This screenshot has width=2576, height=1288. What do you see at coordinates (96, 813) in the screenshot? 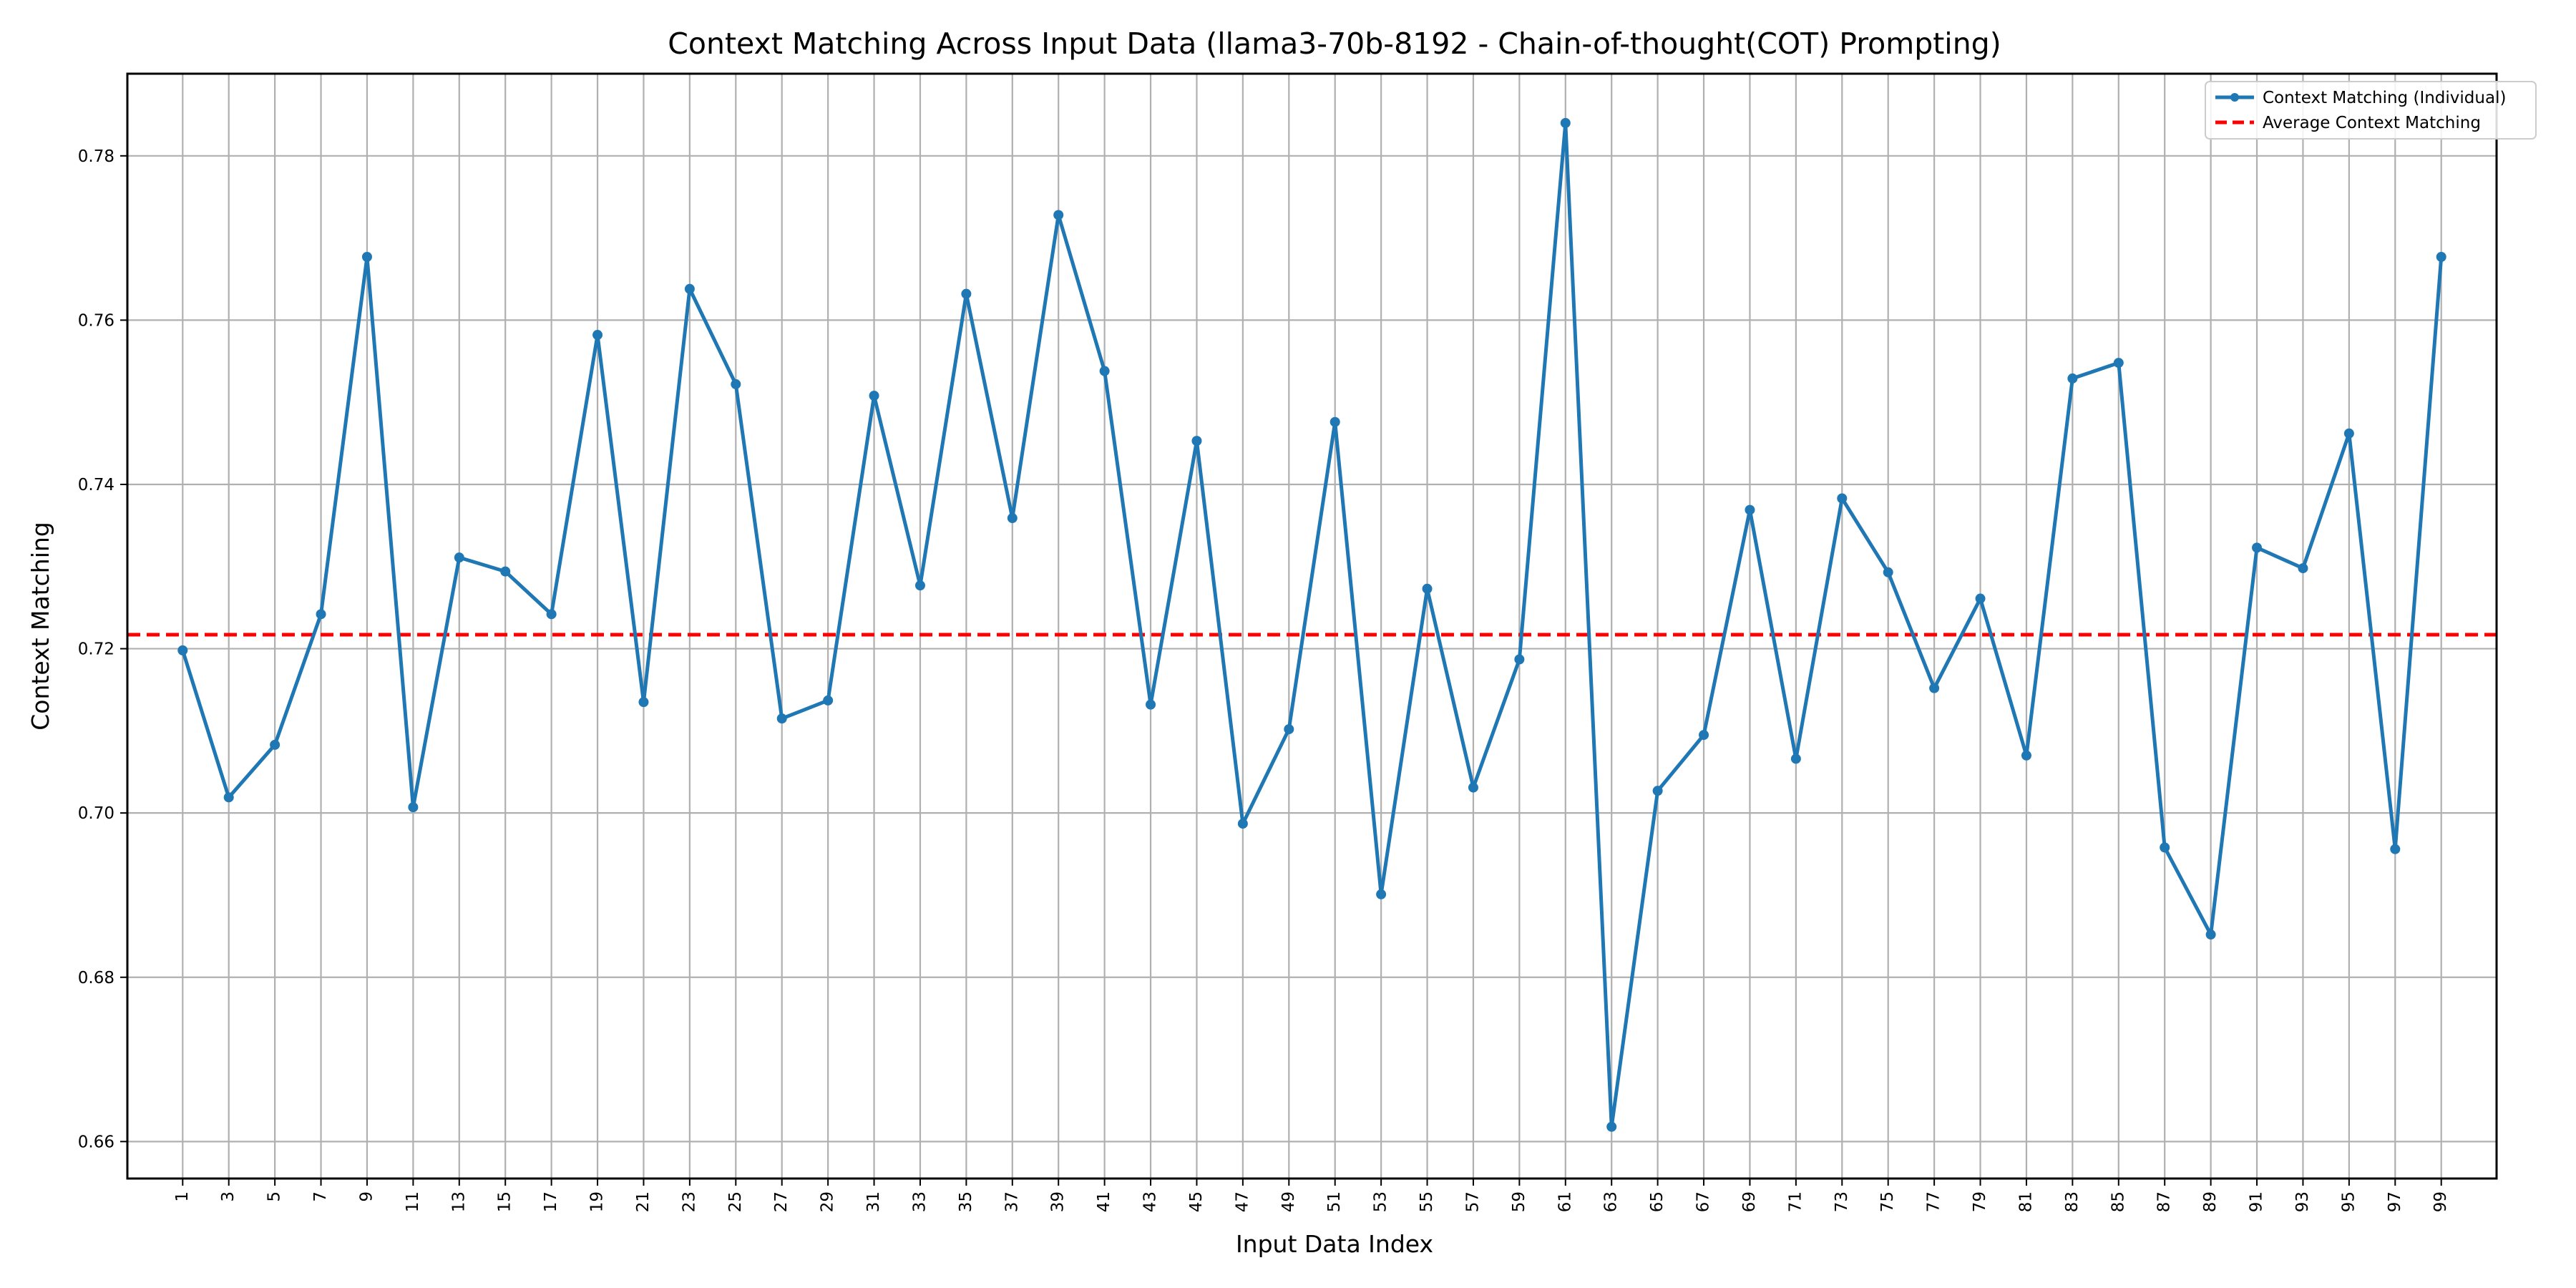
I see `y-tick-label: 0.70` at bounding box center [96, 813].